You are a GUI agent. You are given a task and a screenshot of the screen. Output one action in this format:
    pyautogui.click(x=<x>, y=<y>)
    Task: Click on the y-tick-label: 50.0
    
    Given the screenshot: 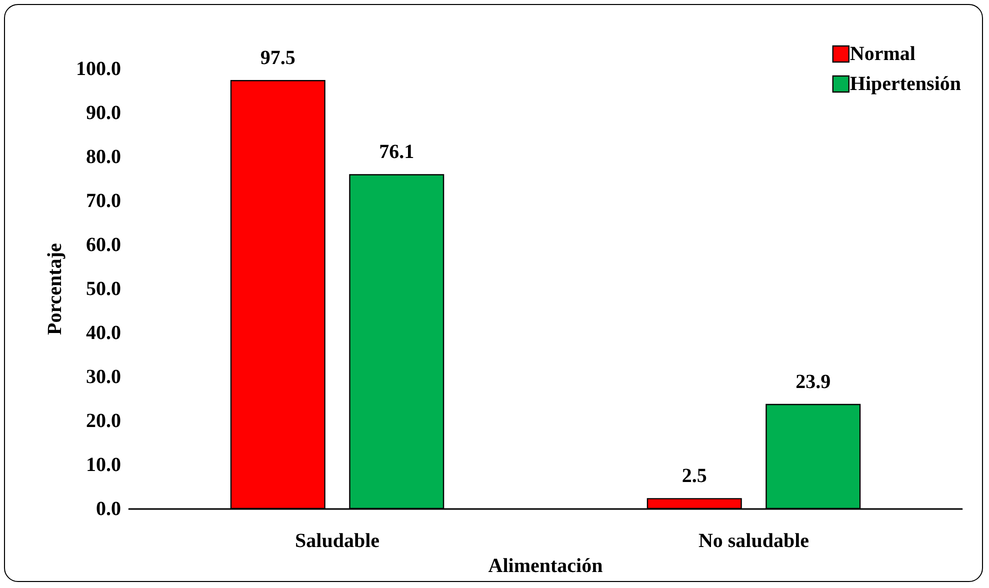 What is the action you would take?
    pyautogui.click(x=103, y=289)
    